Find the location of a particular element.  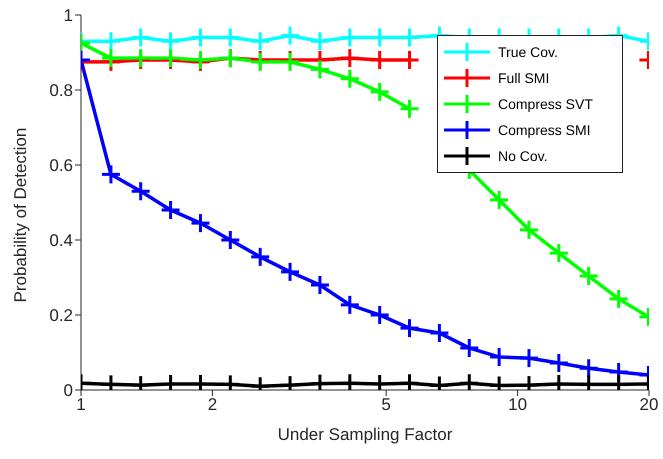

legend-label: Full SMI is located at coordinates (524, 78).